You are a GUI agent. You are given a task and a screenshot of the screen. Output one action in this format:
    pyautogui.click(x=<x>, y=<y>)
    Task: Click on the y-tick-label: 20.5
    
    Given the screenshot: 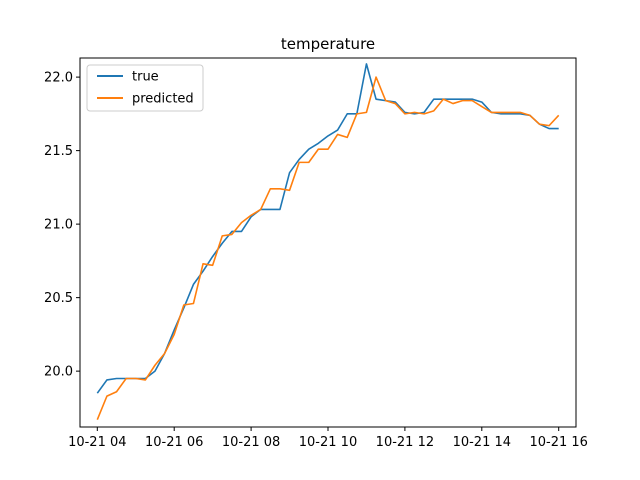 What is the action you would take?
    pyautogui.click(x=58, y=298)
    